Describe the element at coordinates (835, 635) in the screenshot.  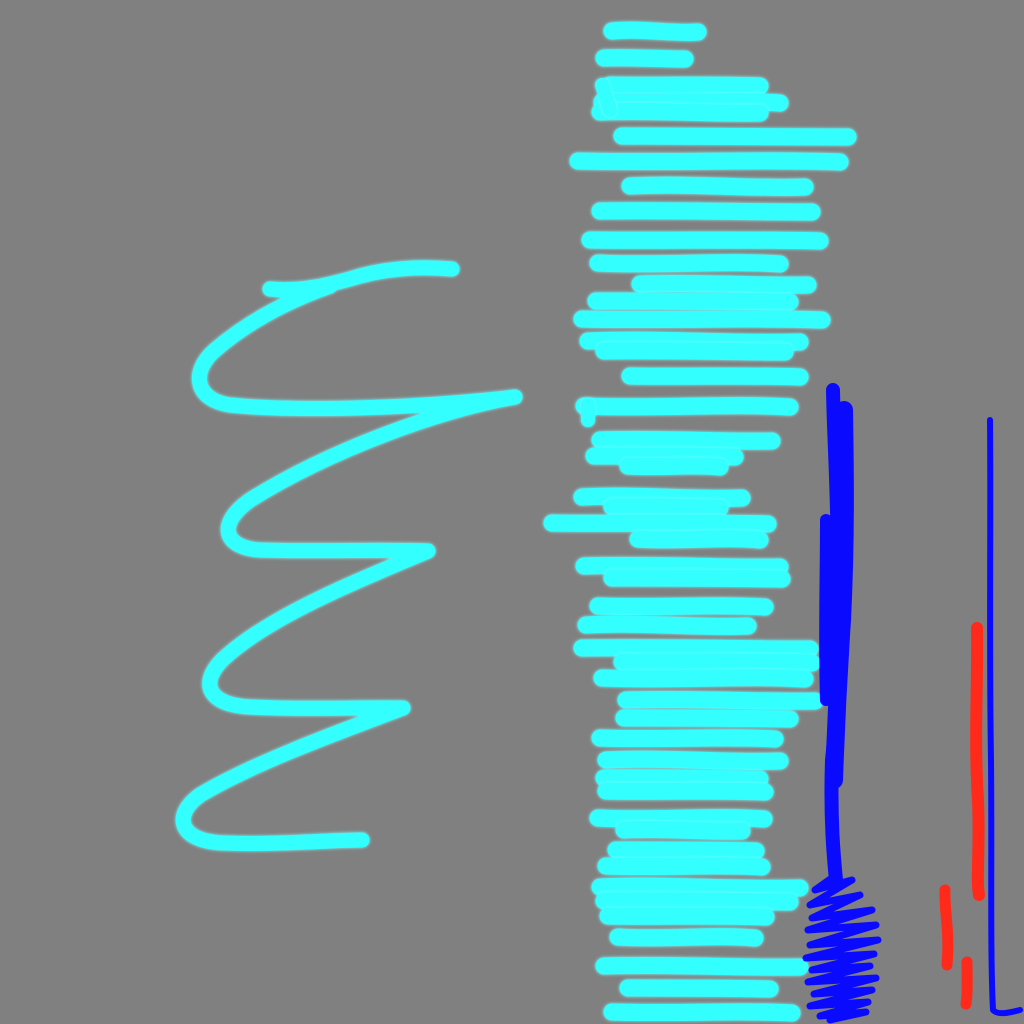
I see `blue-thick-vertical-line` at that location.